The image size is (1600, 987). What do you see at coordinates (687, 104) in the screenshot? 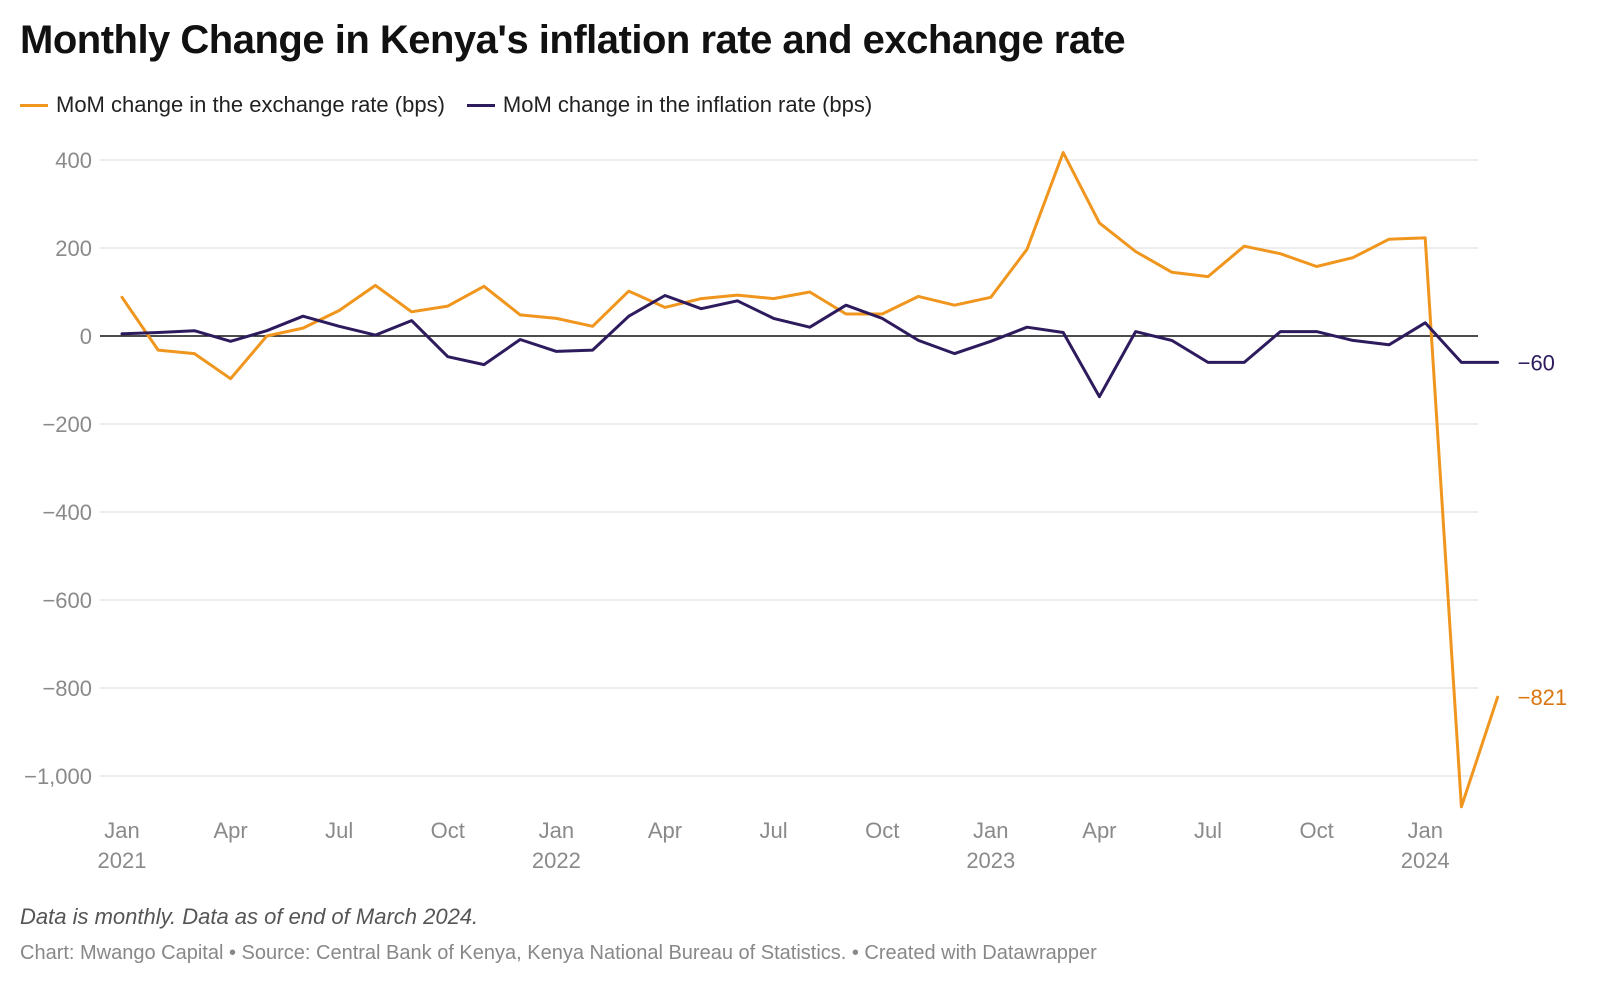
I see `legend-label-inflation-rate: MoM change in the inflation rate (bps)` at bounding box center [687, 104].